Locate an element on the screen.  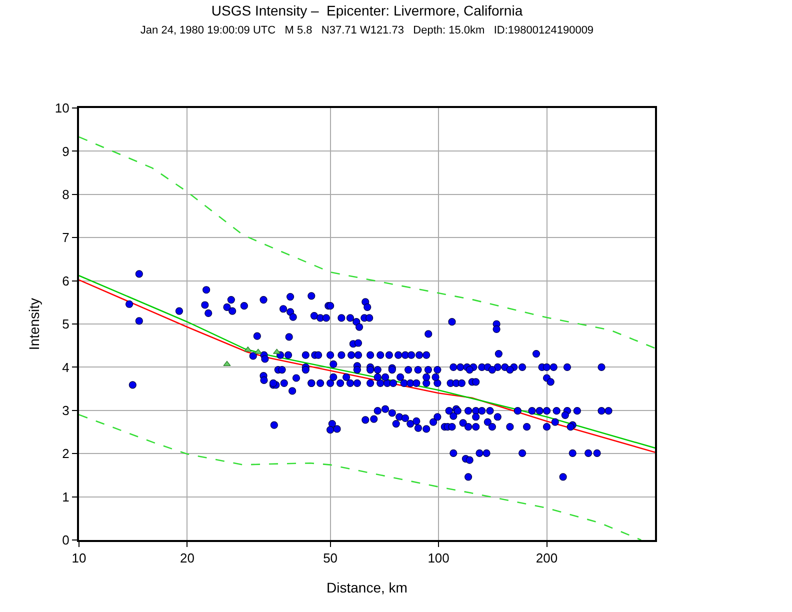
x-tick-label: 100 is located at coordinates (439, 558).